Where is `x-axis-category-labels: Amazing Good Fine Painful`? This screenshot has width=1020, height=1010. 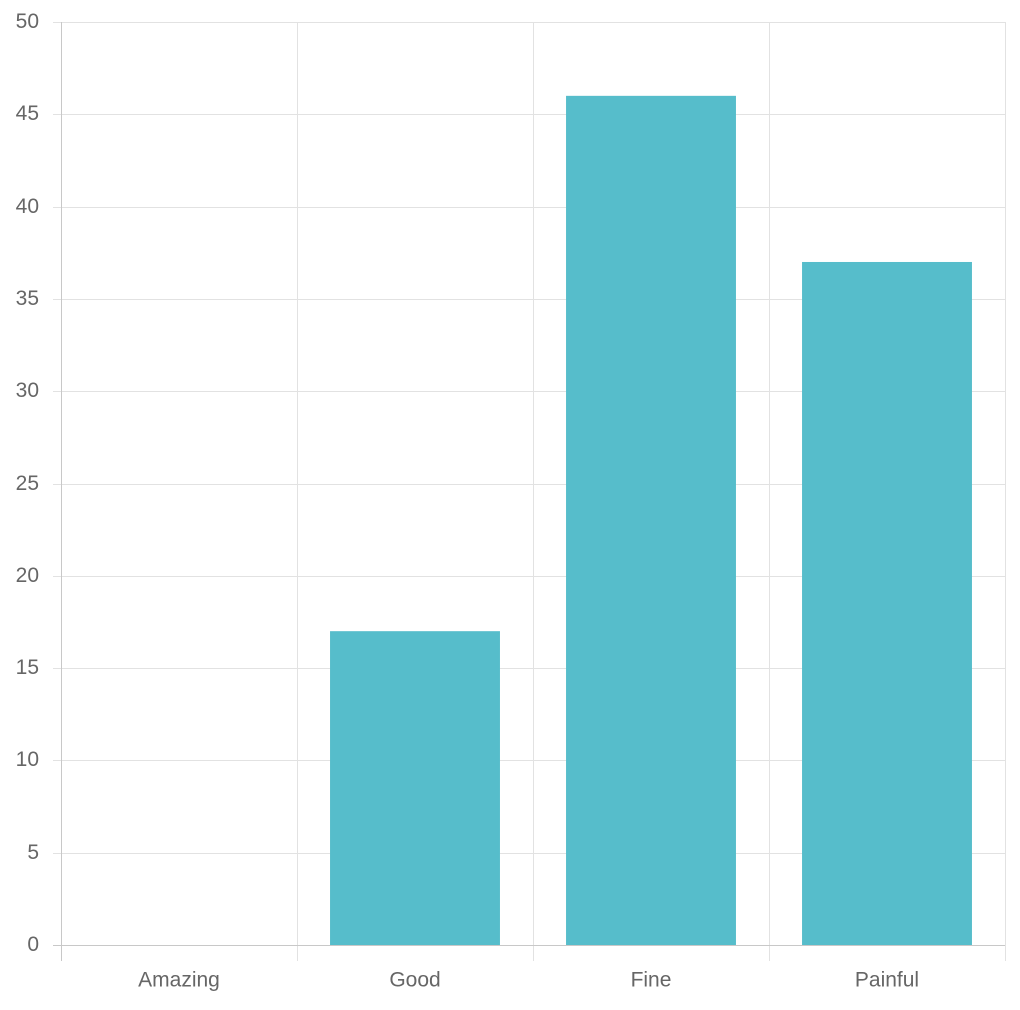
x-axis-category-labels: Amazing Good Fine Painful is located at coordinates (528, 980).